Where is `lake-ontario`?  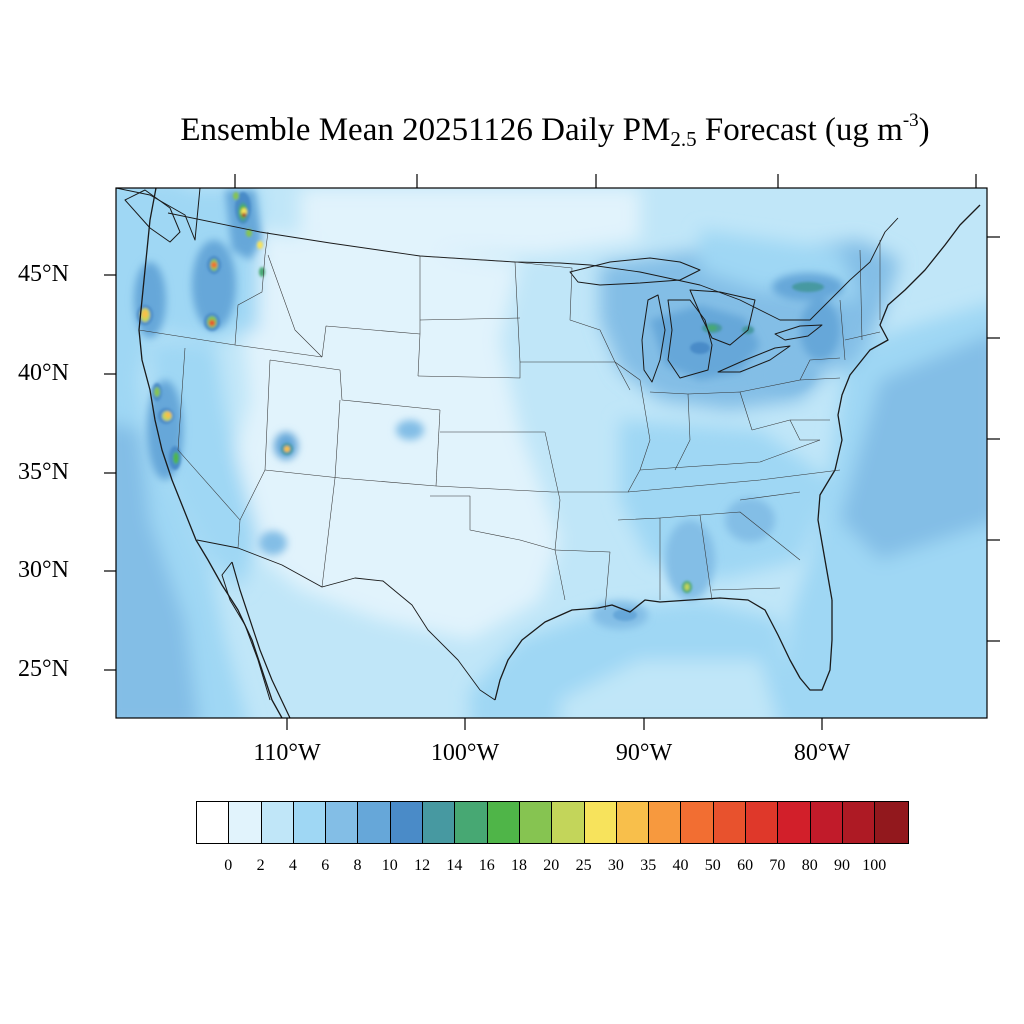
lake-ontario is located at coordinates (798, 332).